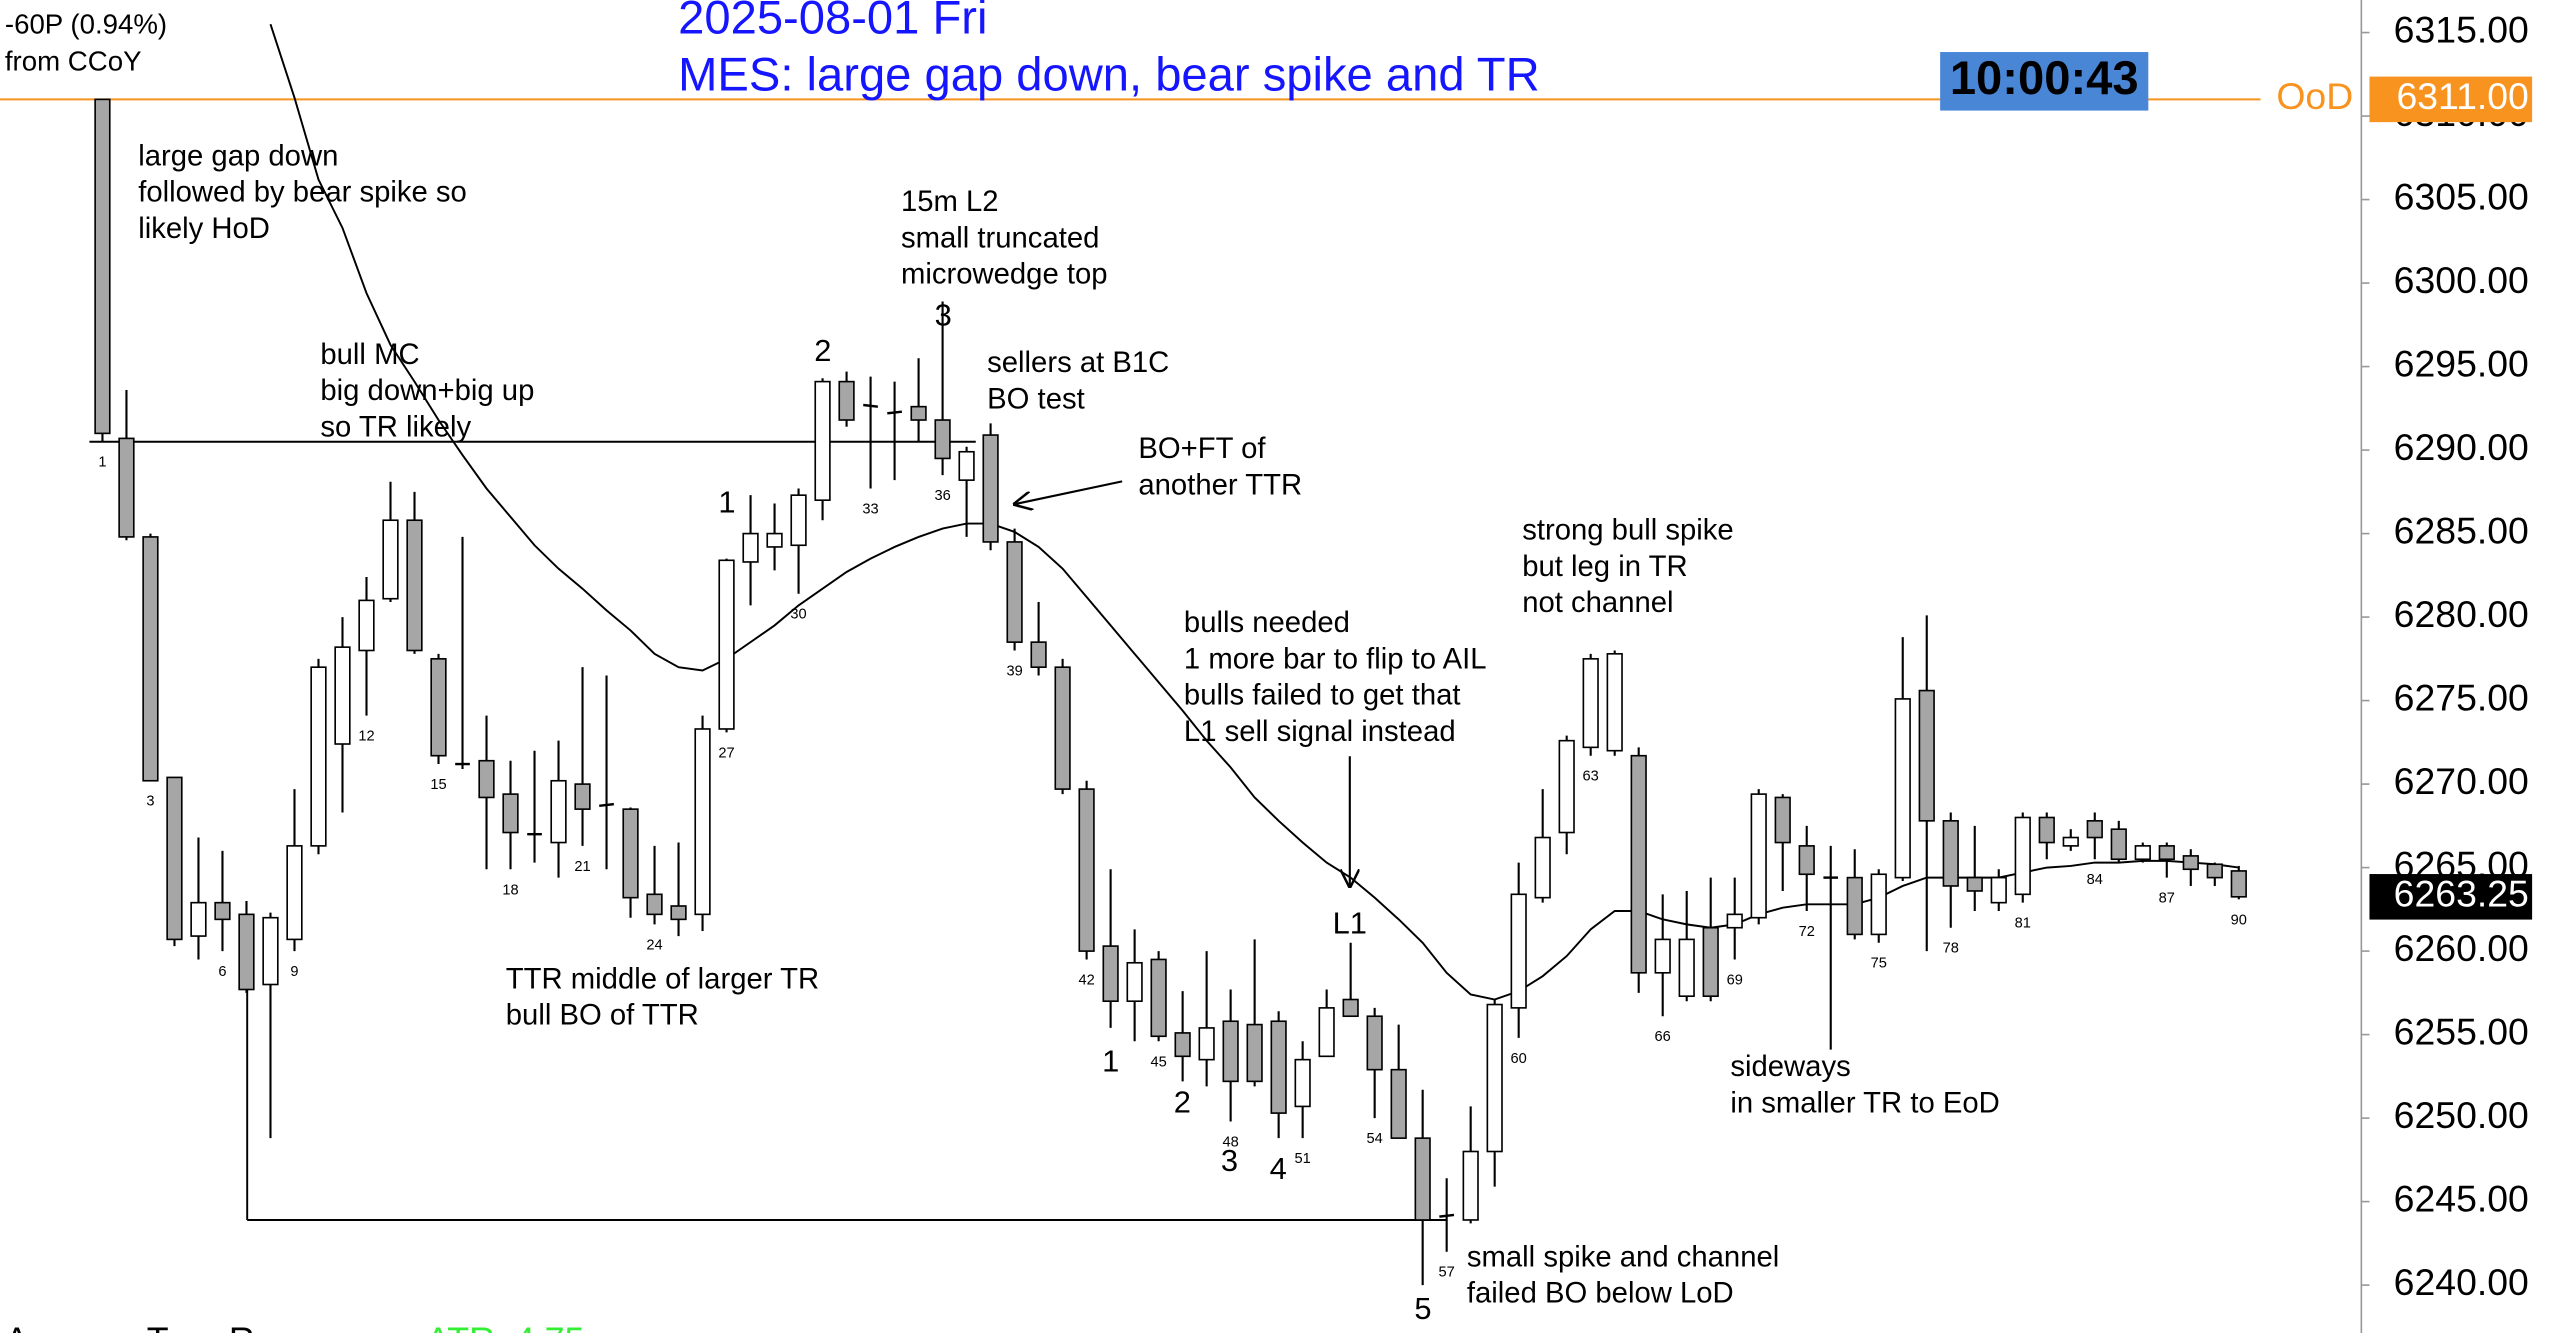 The height and width of the screenshot is (1333, 2550). I want to click on ood-box, so click(2451, 99).